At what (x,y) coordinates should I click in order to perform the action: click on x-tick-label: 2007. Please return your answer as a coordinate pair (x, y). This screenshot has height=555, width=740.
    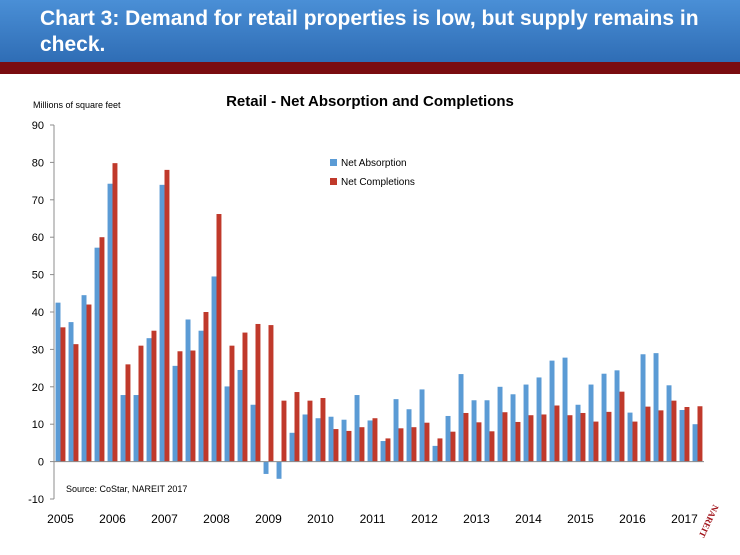
    Looking at the image, I should click on (164, 519).